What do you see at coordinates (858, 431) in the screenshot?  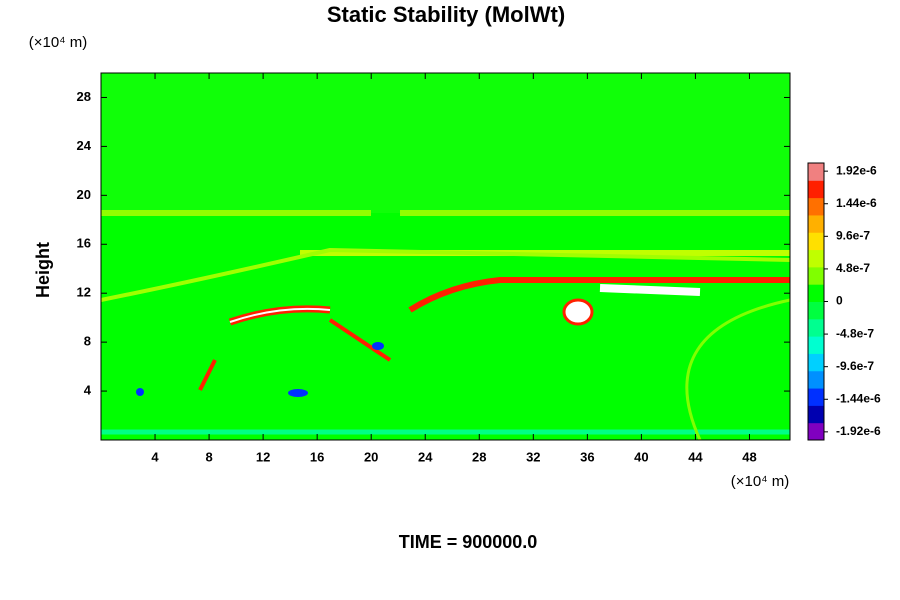 I see `colorbar-tick-label: -1.92e-6` at bounding box center [858, 431].